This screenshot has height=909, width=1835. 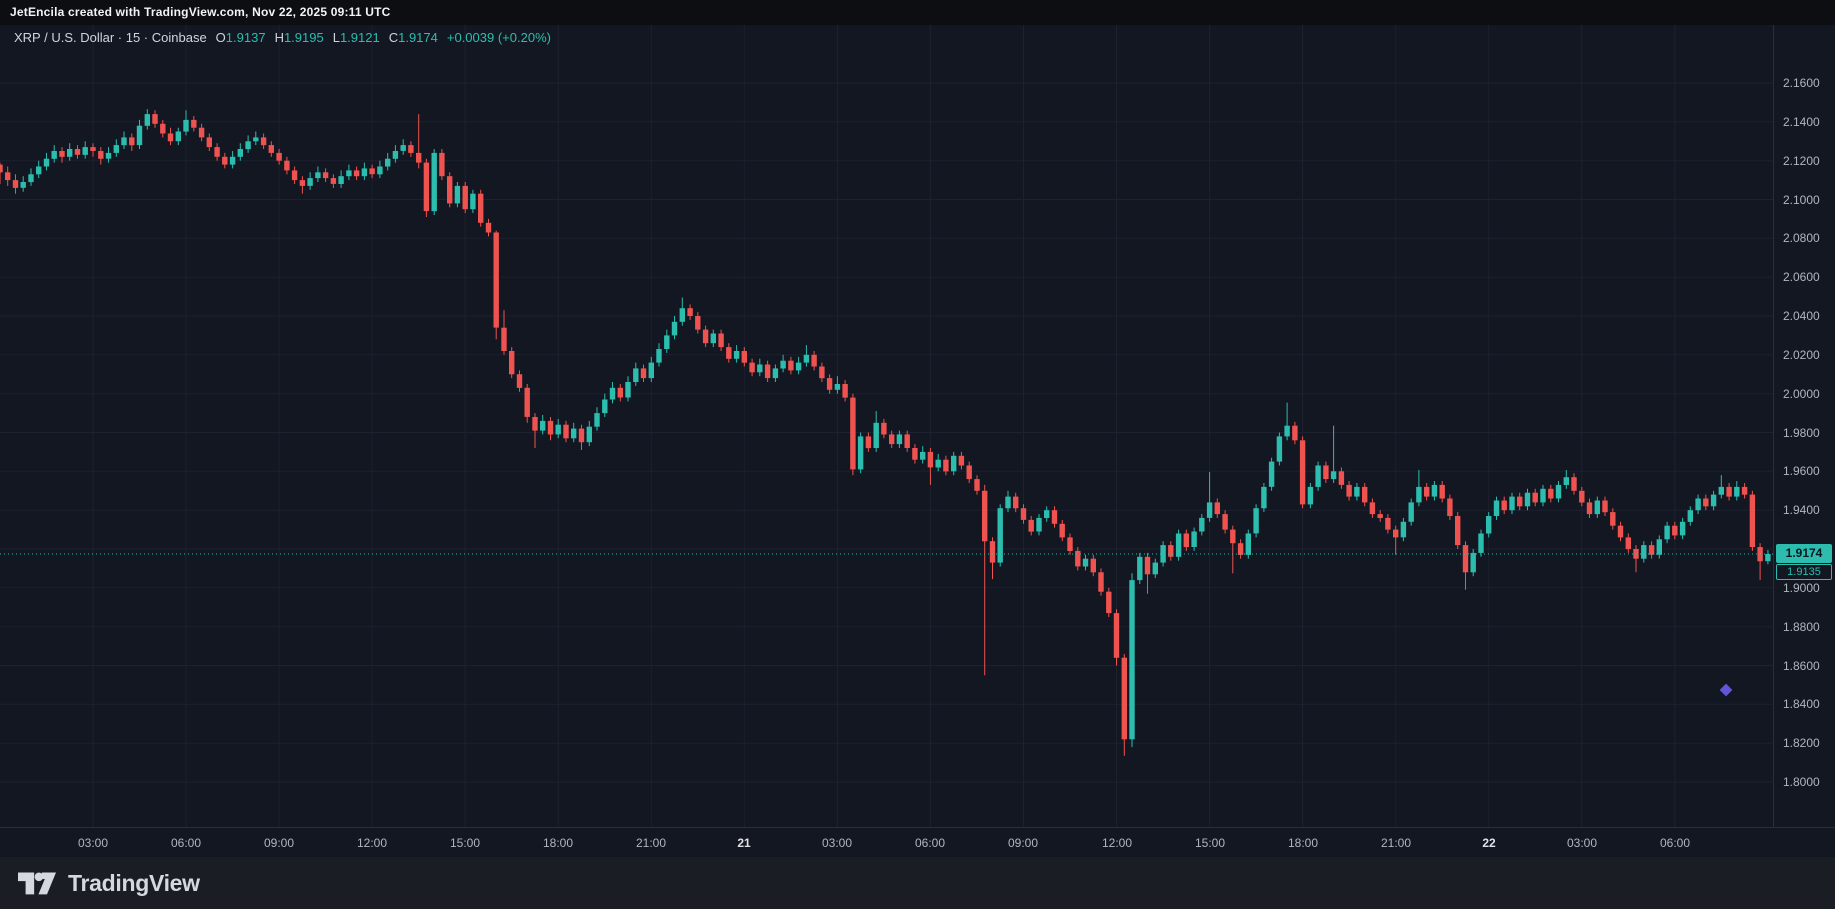 I want to click on ohlc-open: O1.9137, so click(x=241, y=37).